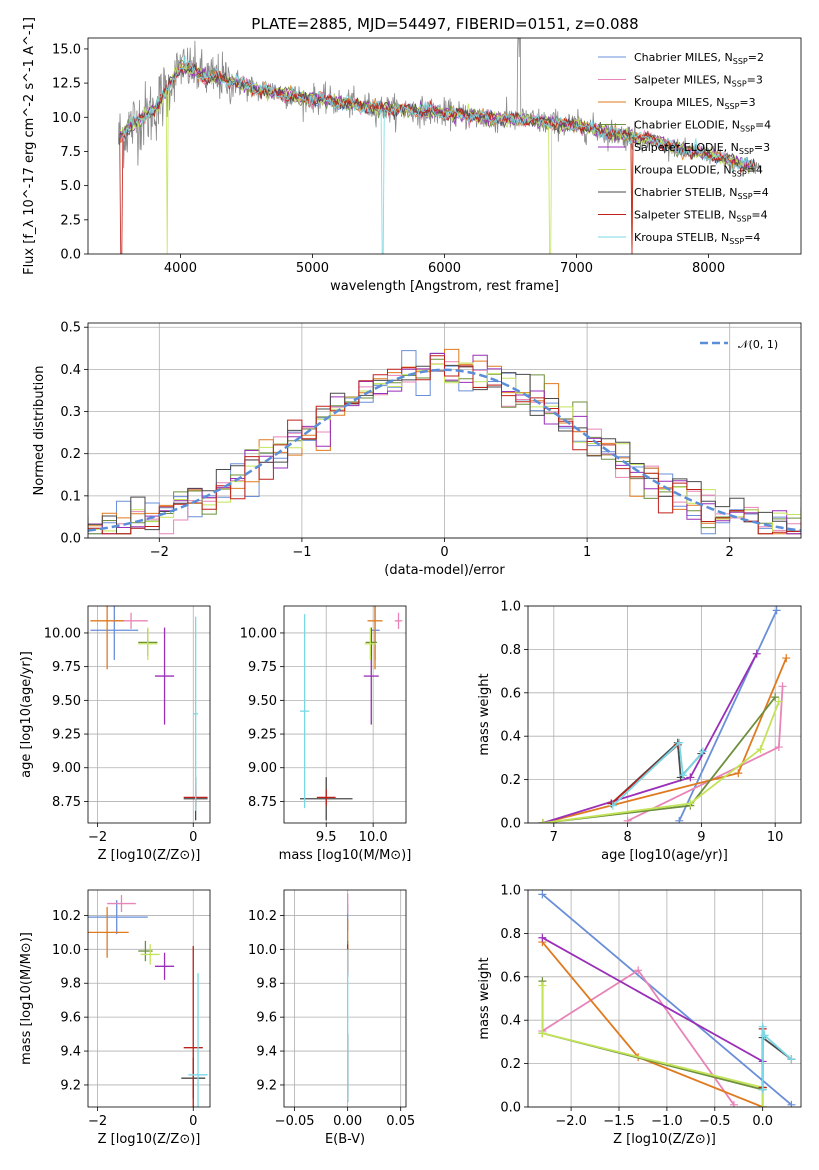  What do you see at coordinates (667, 1121) in the screenshot?
I see `x-tick-label: −1.0` at bounding box center [667, 1121].